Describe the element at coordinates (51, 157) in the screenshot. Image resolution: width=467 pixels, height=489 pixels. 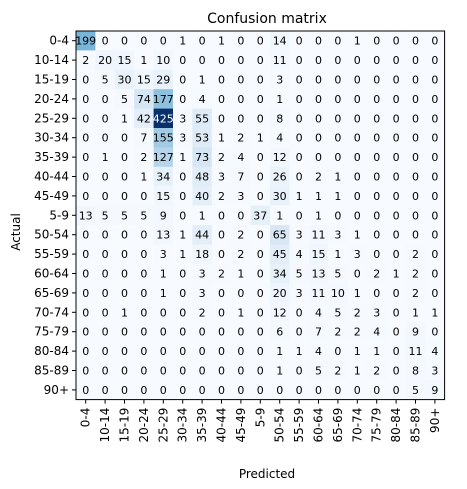
I see `y-tick-label: 35-39` at that location.